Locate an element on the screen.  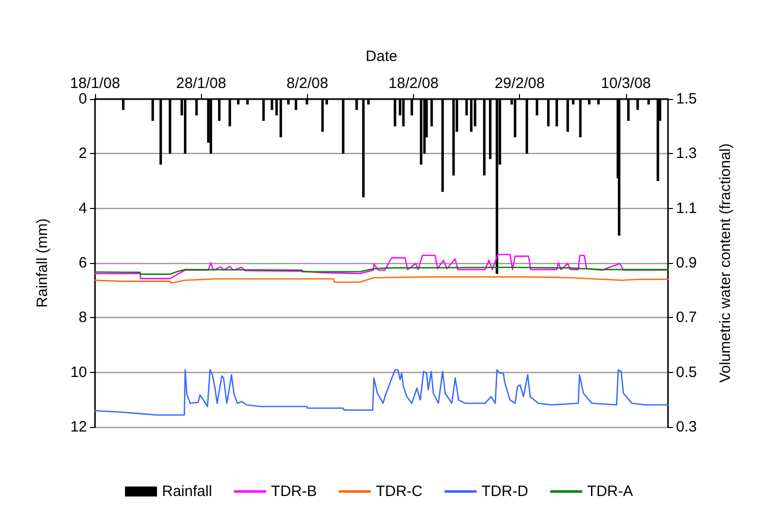
y2-tick-label: 0.5 is located at coordinates (686, 372).